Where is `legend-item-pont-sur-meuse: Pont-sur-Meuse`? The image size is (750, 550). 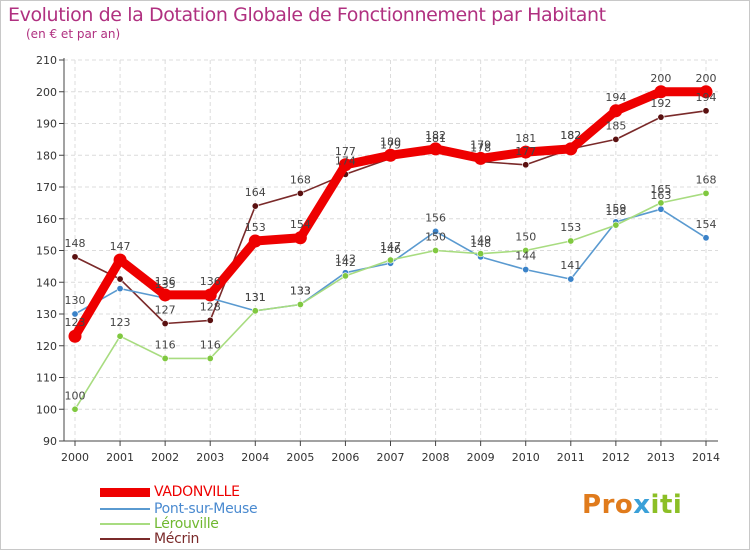
legend-item-pont-sur-meuse: Pont-sur-Meuse is located at coordinates (179, 509).